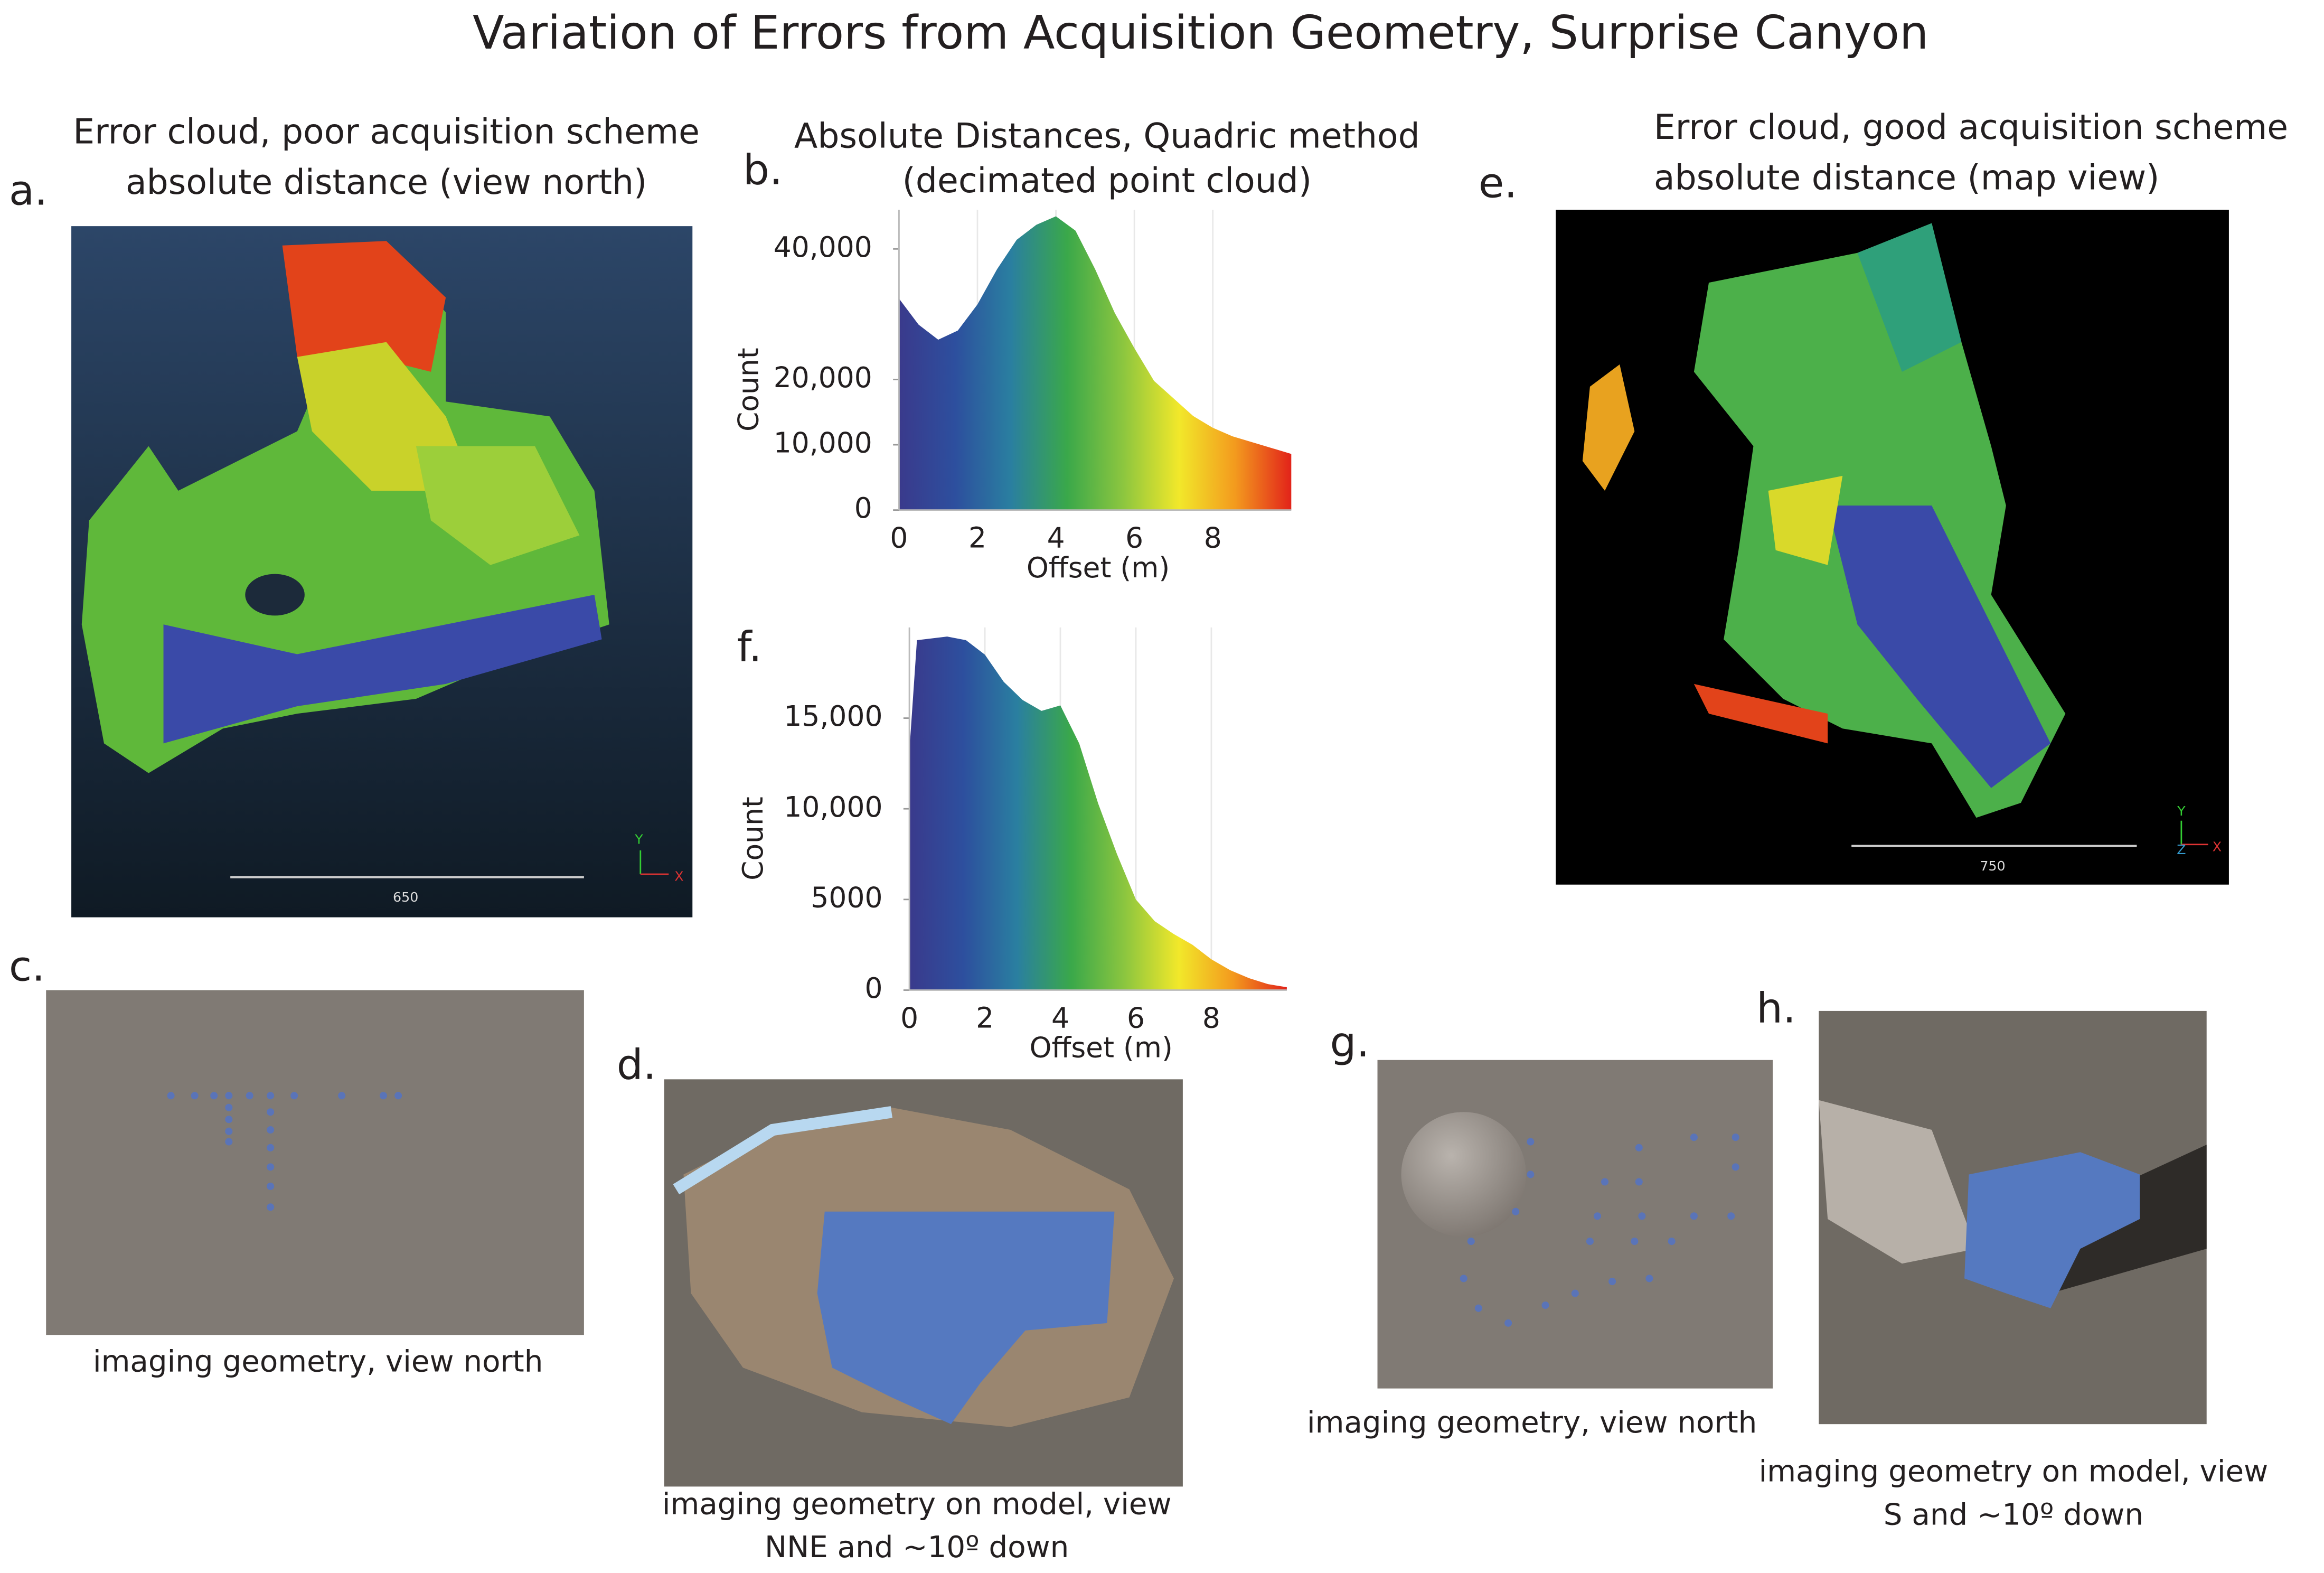  What do you see at coordinates (1776, 1008) in the screenshot?
I see `panel-label: h.` at bounding box center [1776, 1008].